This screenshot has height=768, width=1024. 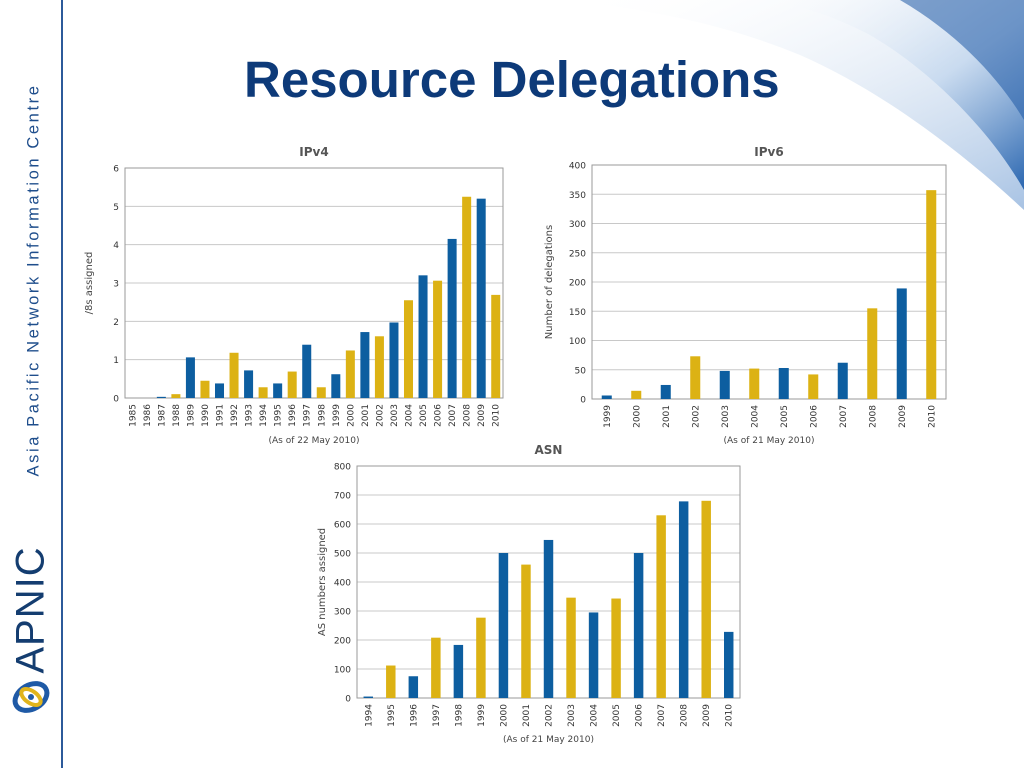 What do you see at coordinates (116, 285) in the screenshot?
I see `y-tick-label: 3` at bounding box center [116, 285].